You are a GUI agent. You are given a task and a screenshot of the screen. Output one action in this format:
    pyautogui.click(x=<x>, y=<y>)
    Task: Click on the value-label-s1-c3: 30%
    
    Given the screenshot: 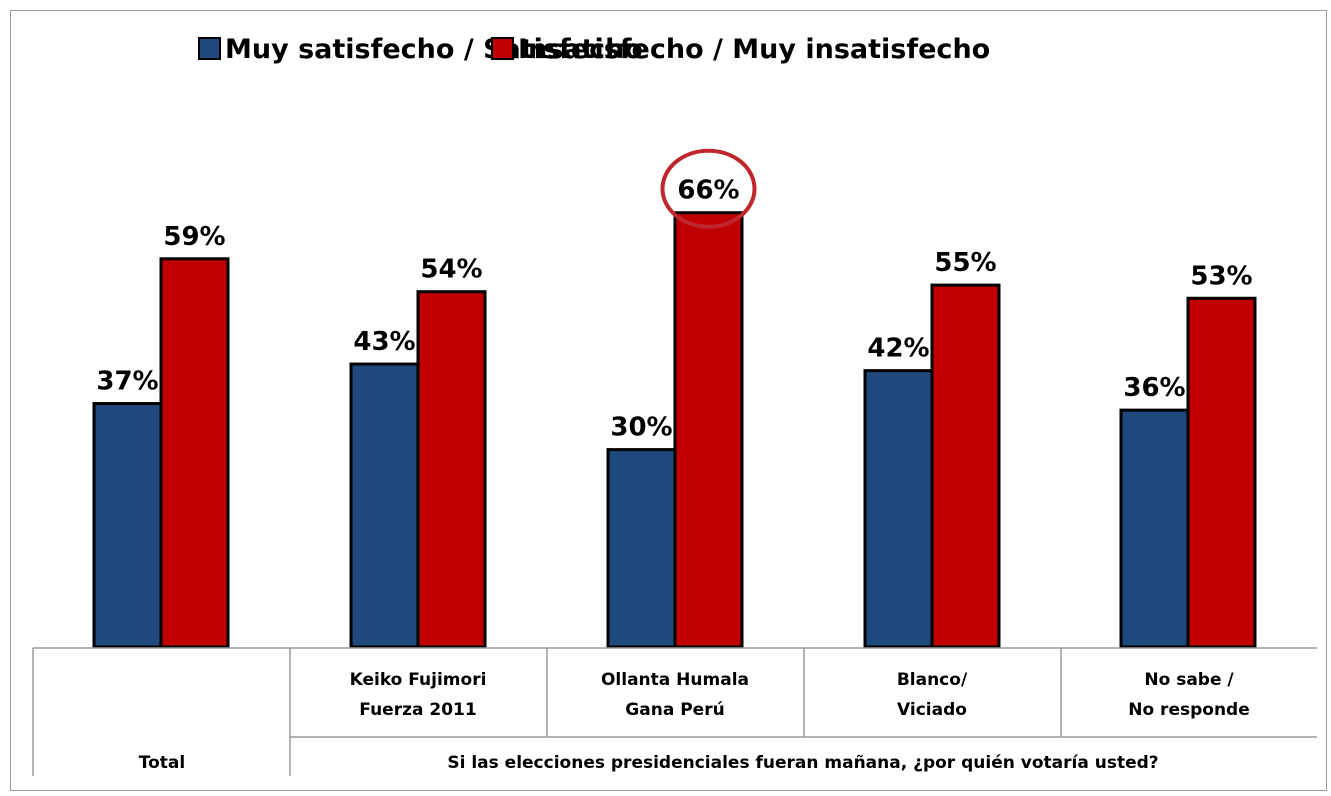 What is the action you would take?
    pyautogui.click(x=641, y=428)
    